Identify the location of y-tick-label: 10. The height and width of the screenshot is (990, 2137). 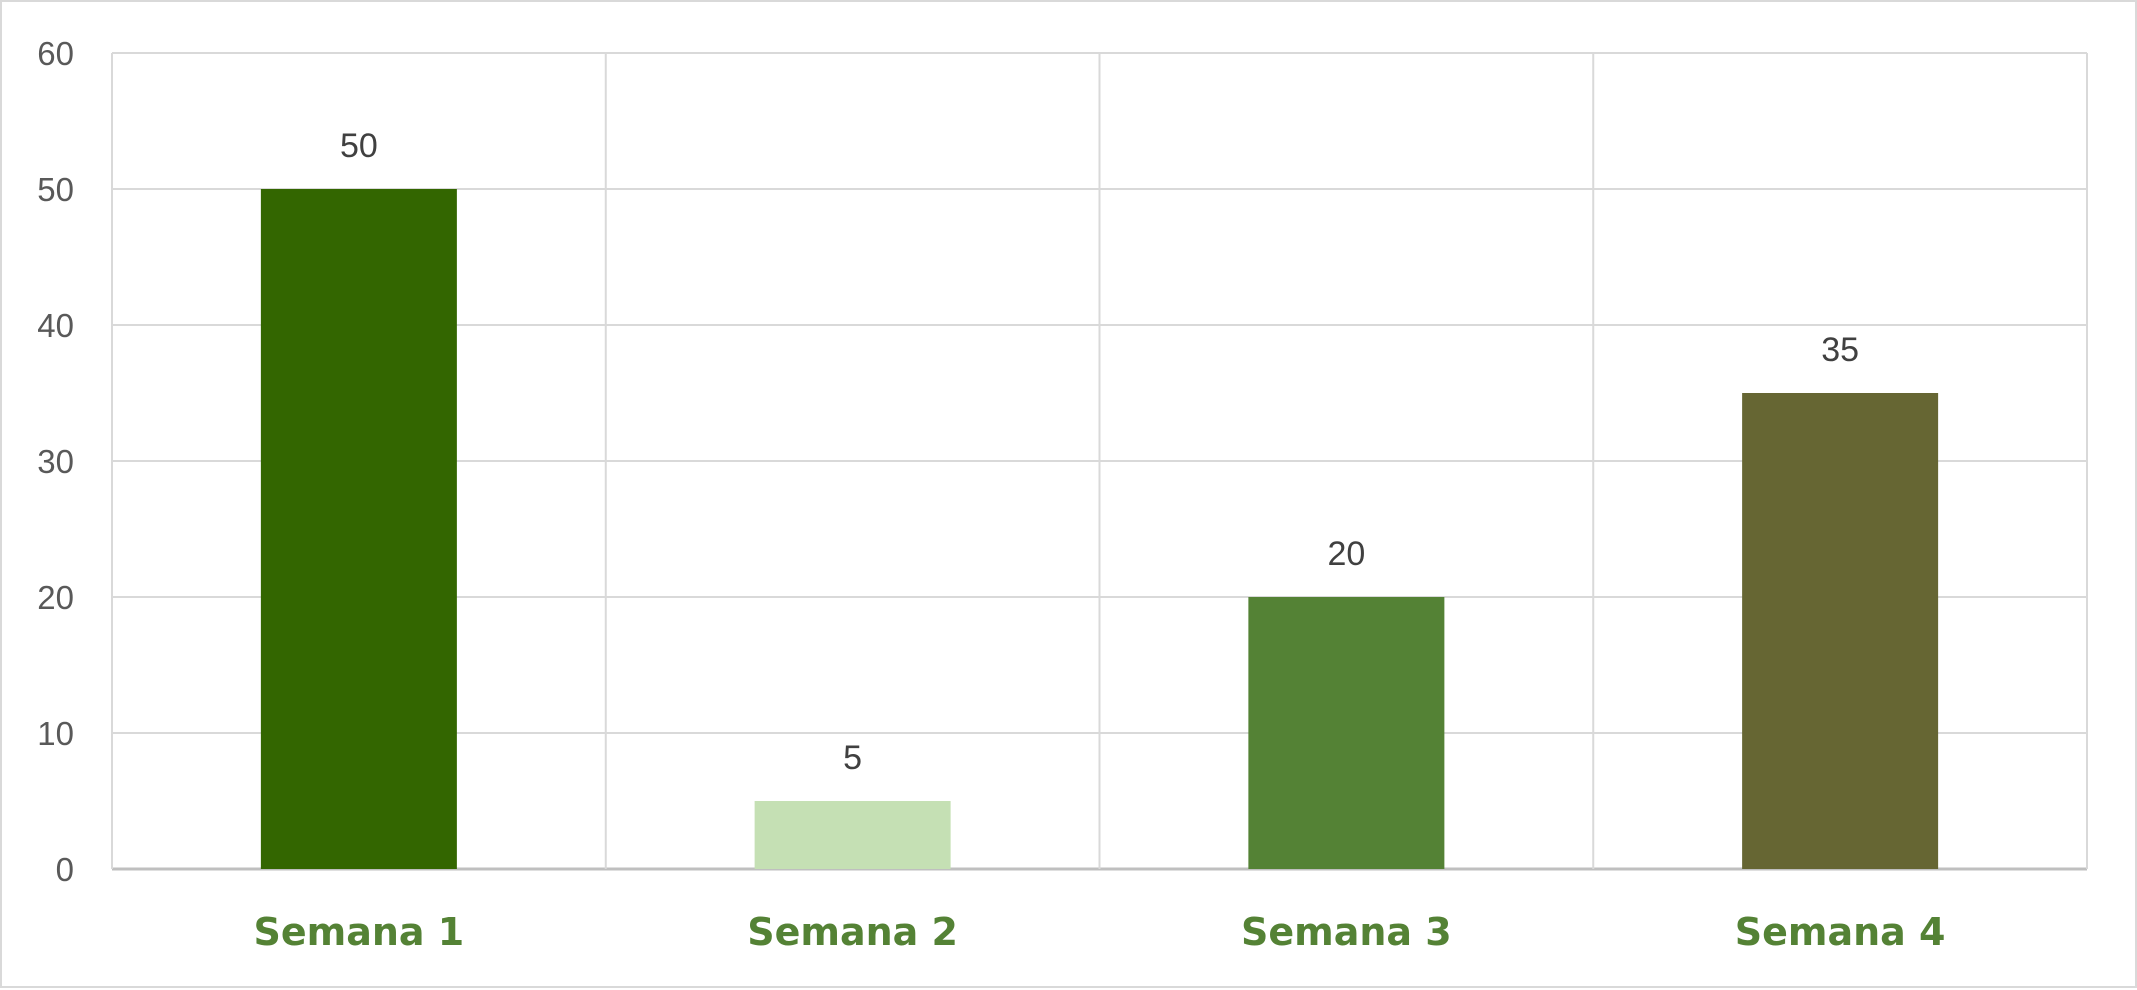
(55, 733).